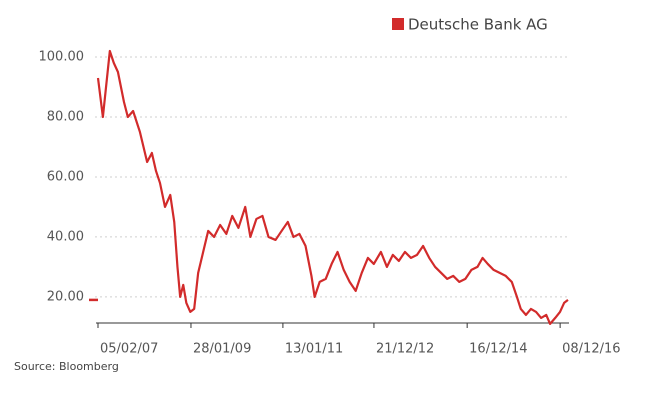 This screenshot has width=645, height=400. I want to click on y-tick-label: 60.00, so click(65, 176).